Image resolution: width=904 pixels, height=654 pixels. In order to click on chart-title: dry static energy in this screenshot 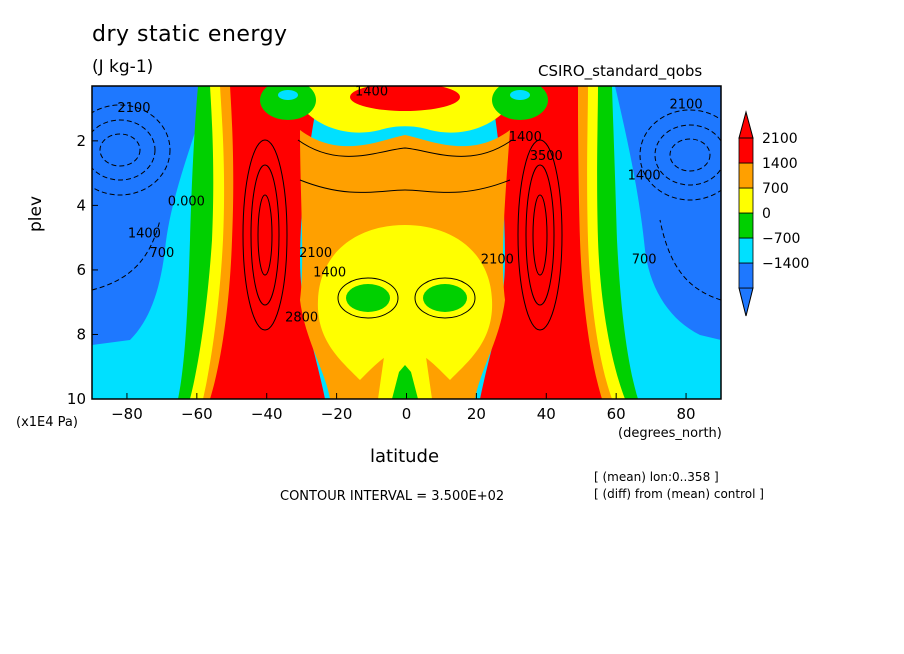, I will do `click(190, 34)`.